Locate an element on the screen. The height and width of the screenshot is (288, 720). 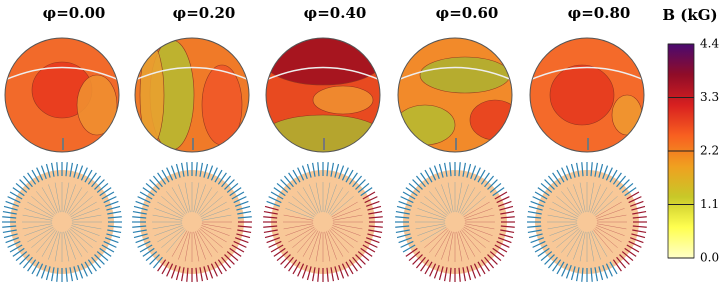
phase-title: φ=0.00 is located at coordinates (74, 13).